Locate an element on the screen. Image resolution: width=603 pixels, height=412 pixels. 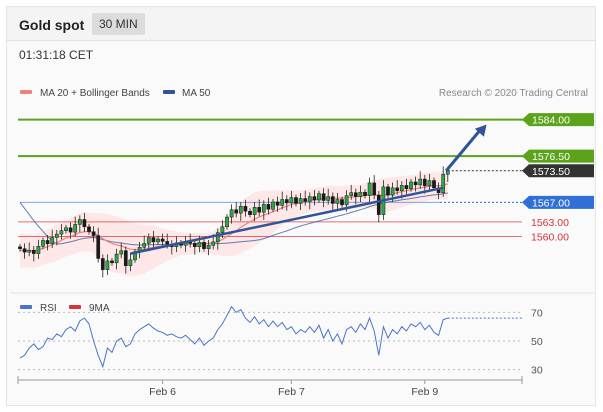
rsi-line is located at coordinates (233, 337).